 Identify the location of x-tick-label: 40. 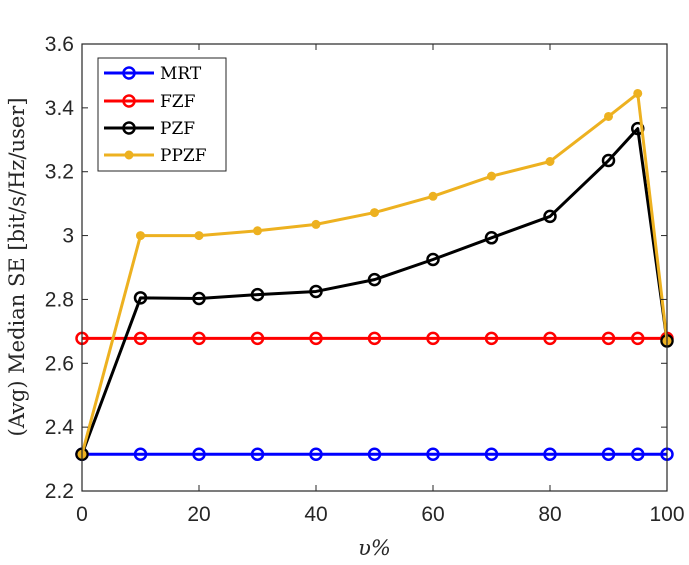
(315, 514).